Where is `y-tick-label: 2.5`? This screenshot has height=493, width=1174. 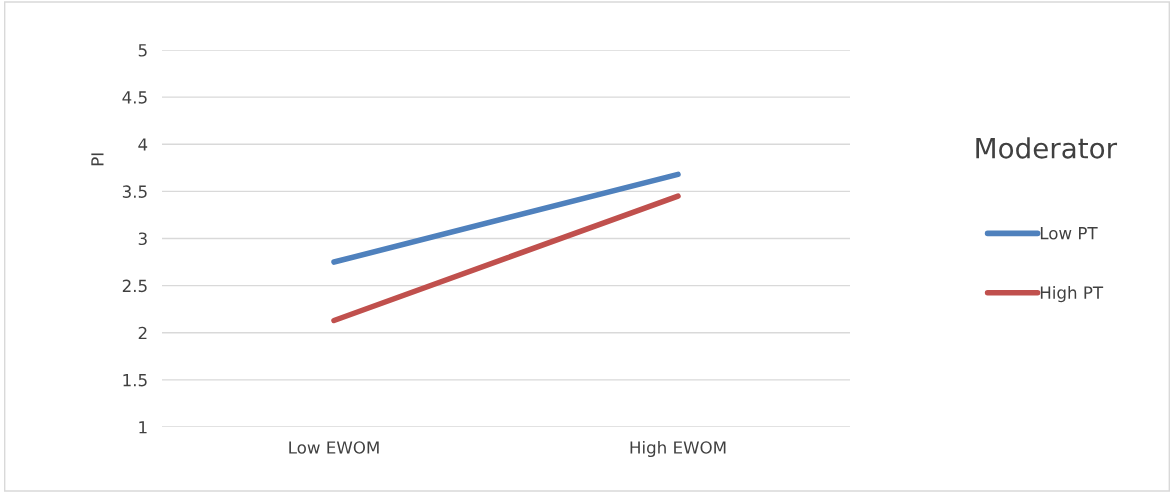 y-tick-label: 2.5 is located at coordinates (134, 286).